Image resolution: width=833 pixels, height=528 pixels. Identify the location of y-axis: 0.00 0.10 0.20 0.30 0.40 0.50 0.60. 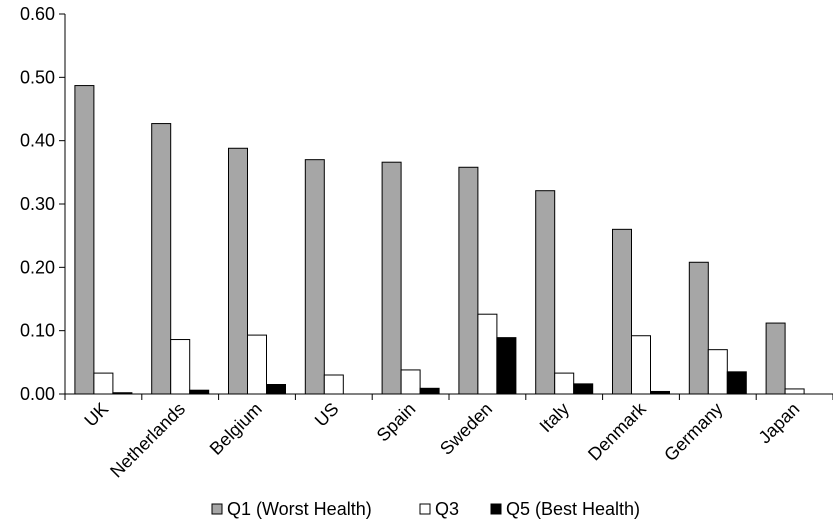
(43, 204).